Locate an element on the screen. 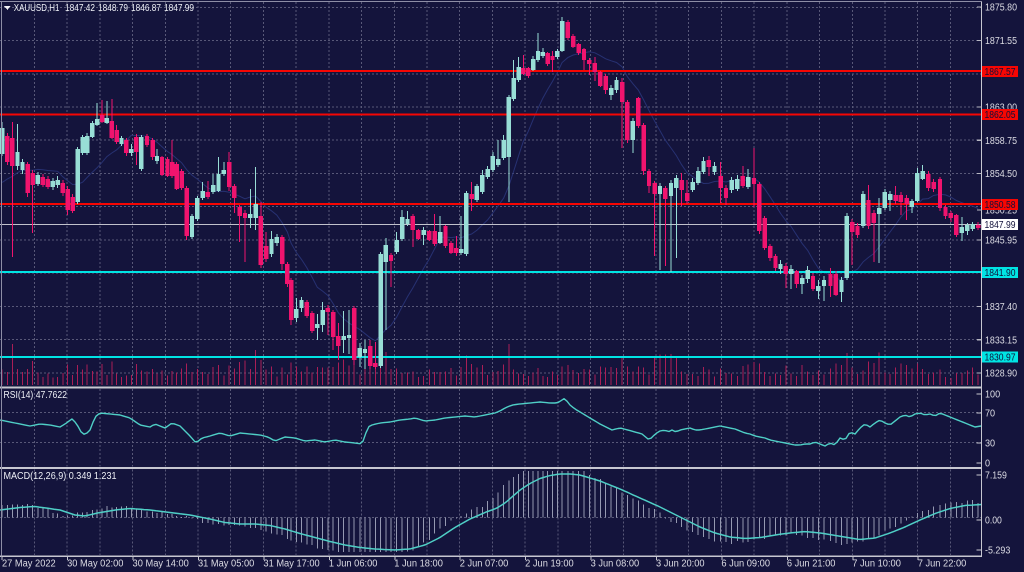  svg-text: 1837.40 is located at coordinates (1001, 307).